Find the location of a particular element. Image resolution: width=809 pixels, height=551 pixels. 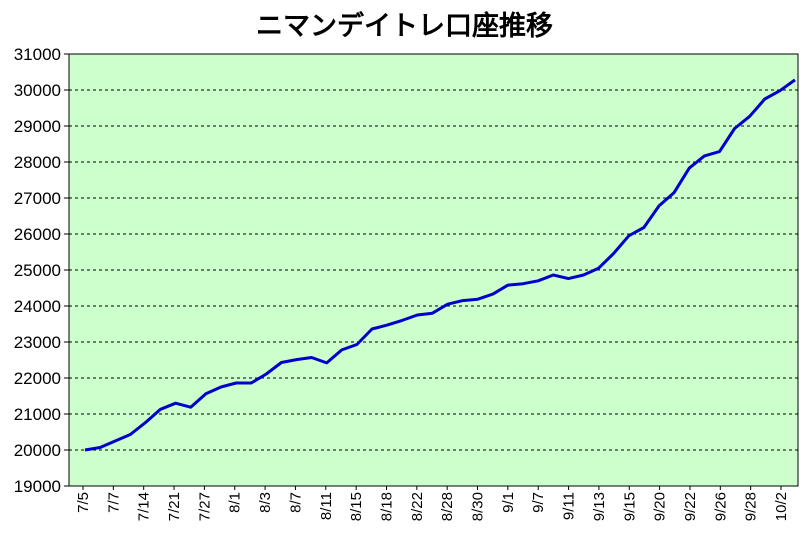

x-tick-label: 7/7 is located at coordinates (113, 502).